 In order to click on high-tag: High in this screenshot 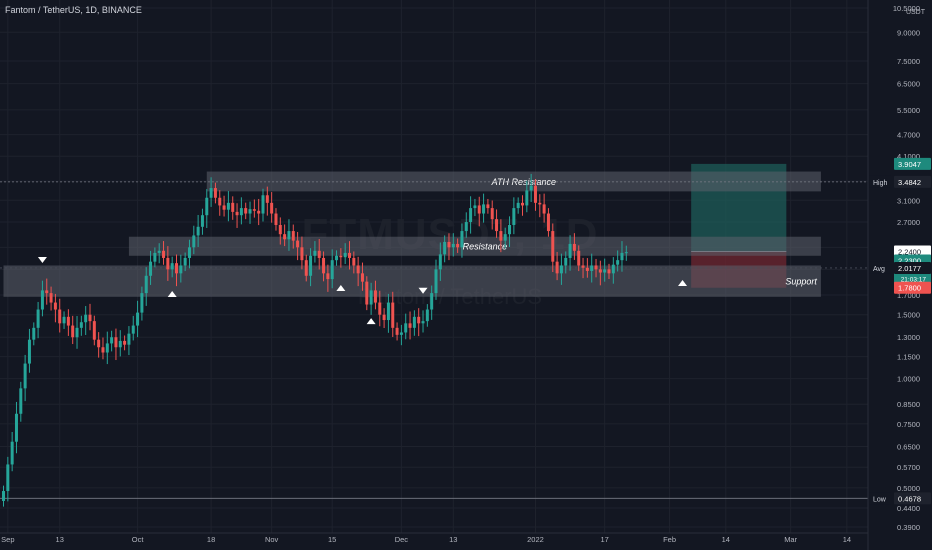, I will do `click(880, 183)`.